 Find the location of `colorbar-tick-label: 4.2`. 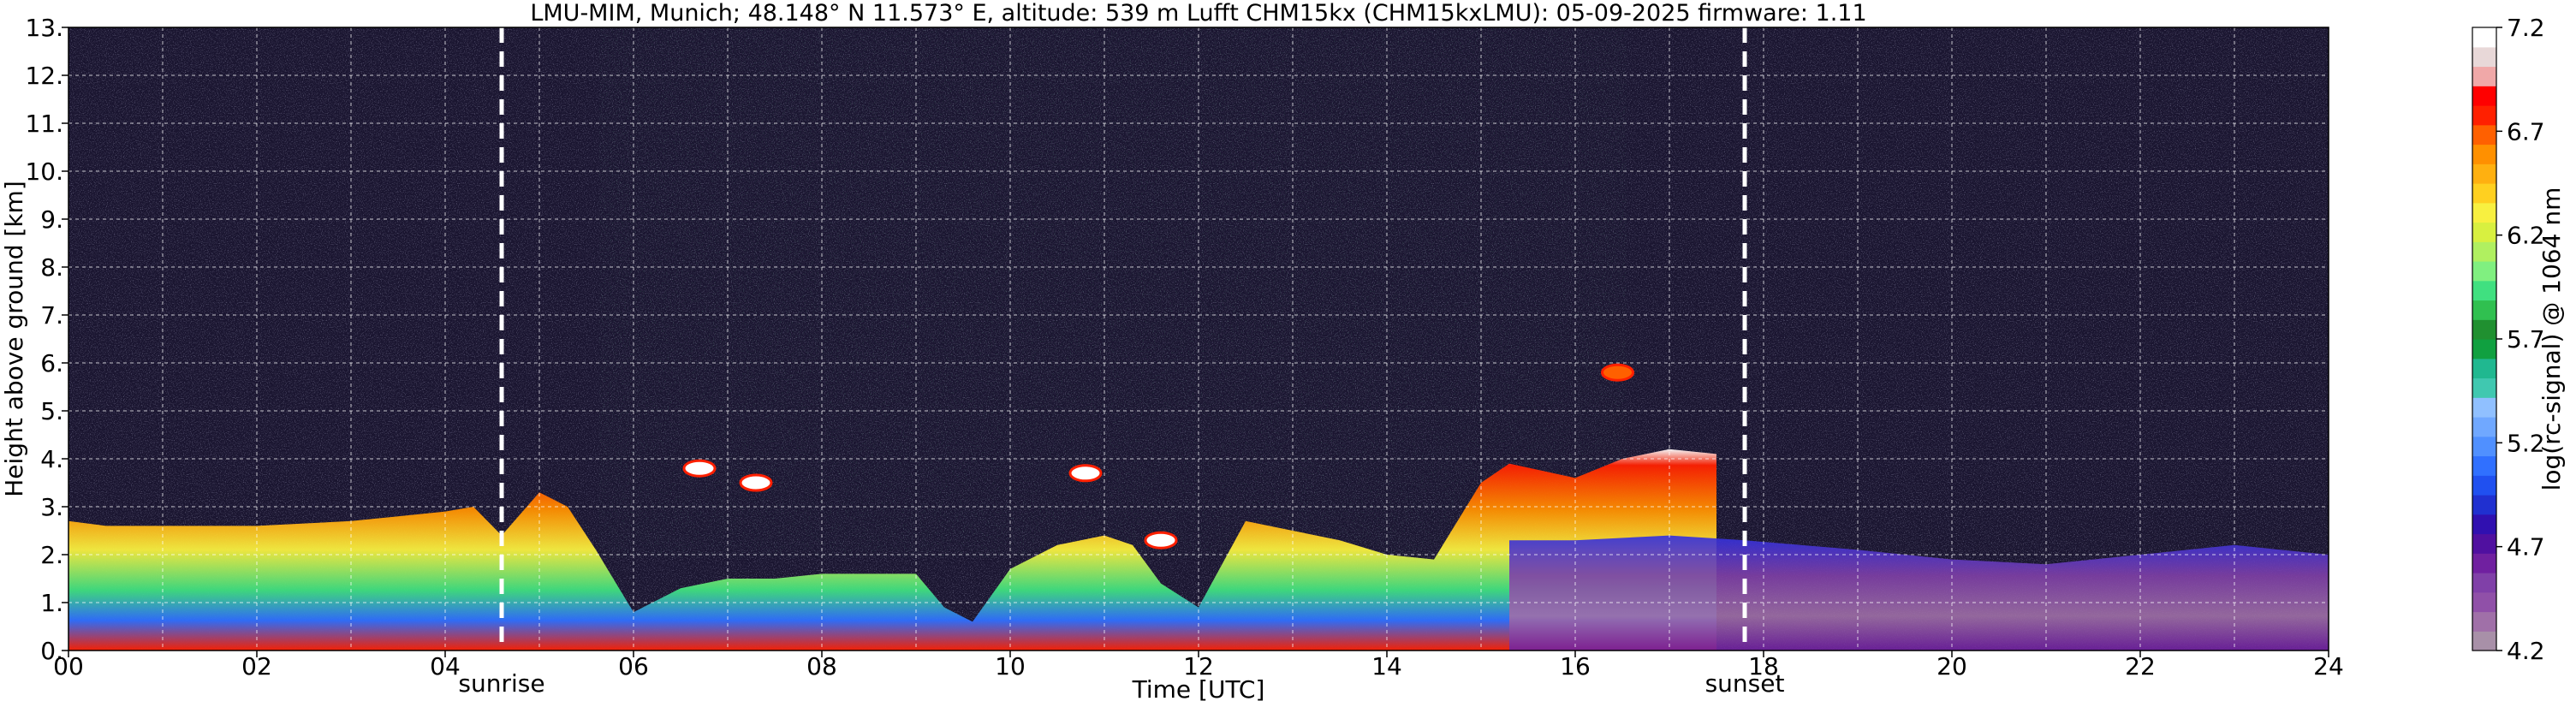

colorbar-tick-label: 4.2 is located at coordinates (2526, 651).